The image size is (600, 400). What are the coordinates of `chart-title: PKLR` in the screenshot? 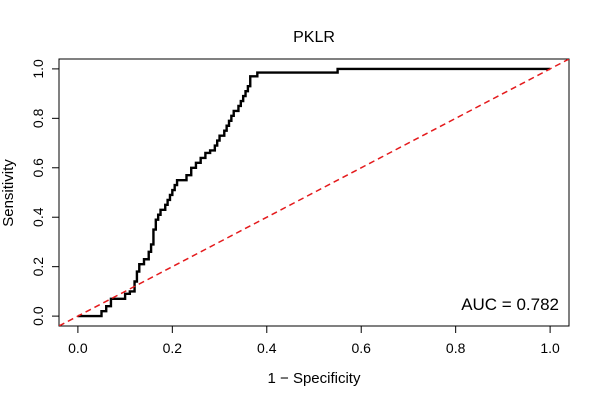 It's located at (314, 37).